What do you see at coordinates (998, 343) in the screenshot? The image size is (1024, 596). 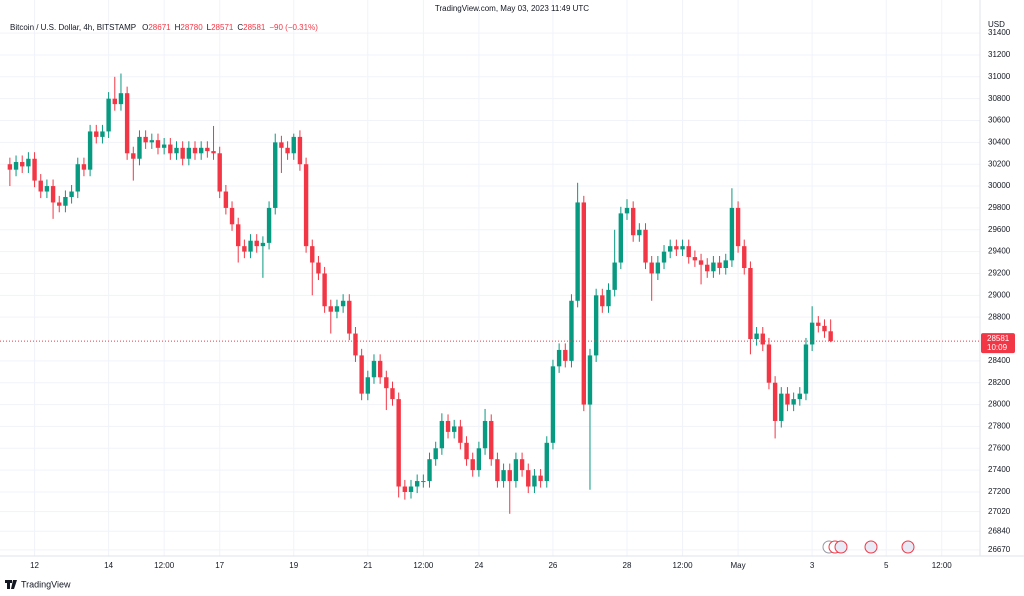 I see `price-label-box` at bounding box center [998, 343].